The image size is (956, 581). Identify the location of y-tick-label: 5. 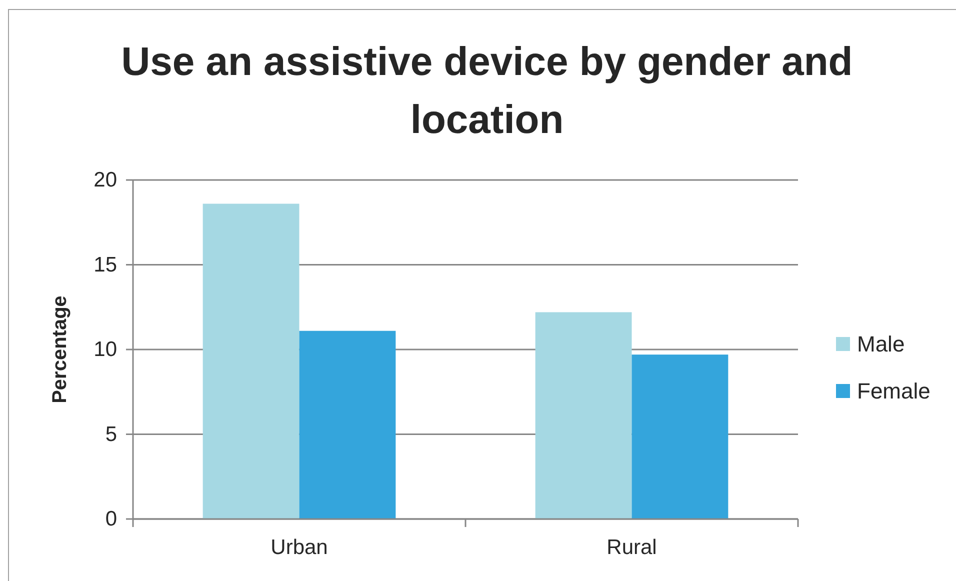
(111, 434).